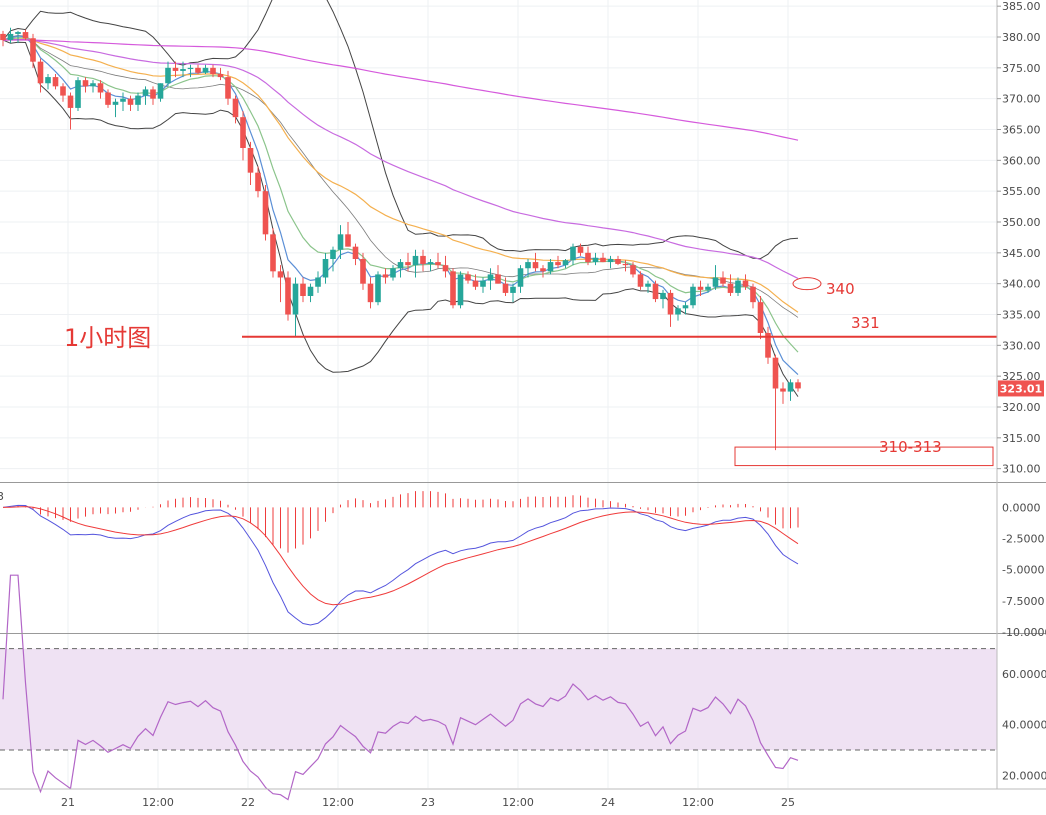 Image resolution: width=1046 pixels, height=815 pixels. Describe the element at coordinates (2, 496) in the screenshot. I see `macd-partial-label: 3` at that location.